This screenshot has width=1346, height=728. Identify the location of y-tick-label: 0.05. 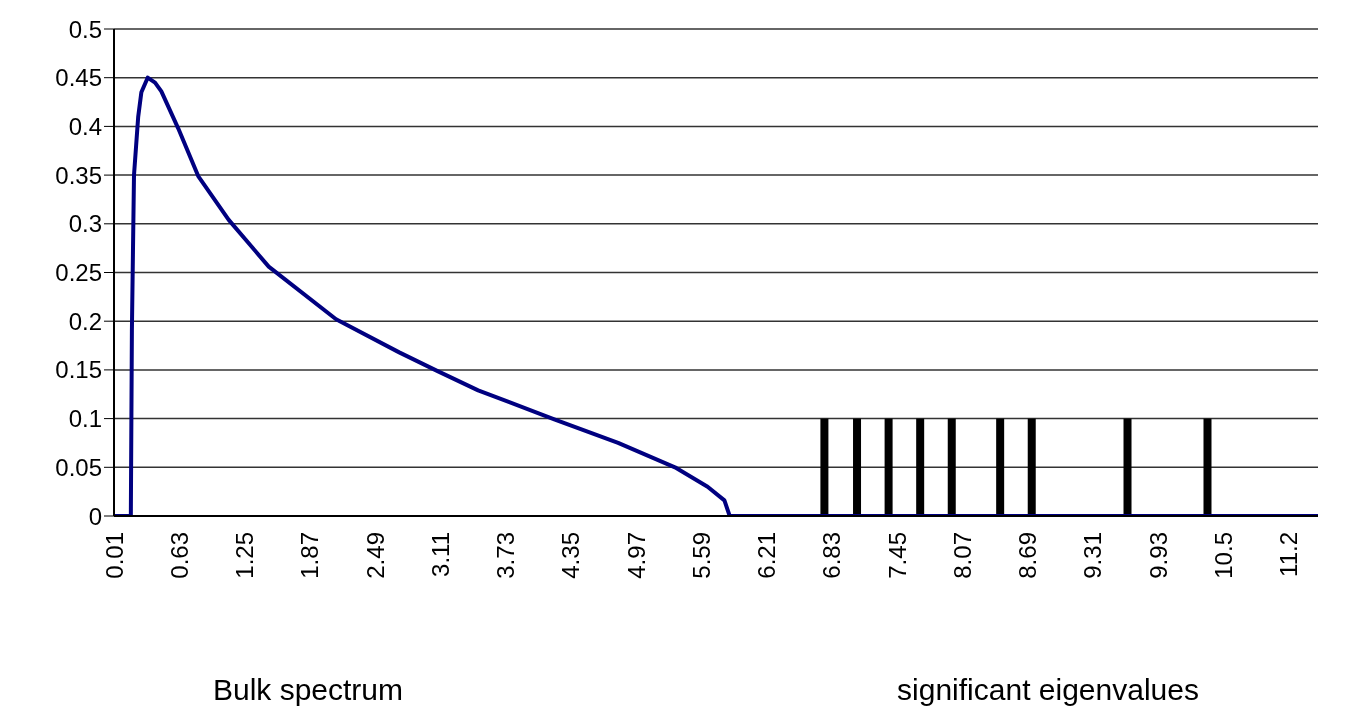
(78, 467).